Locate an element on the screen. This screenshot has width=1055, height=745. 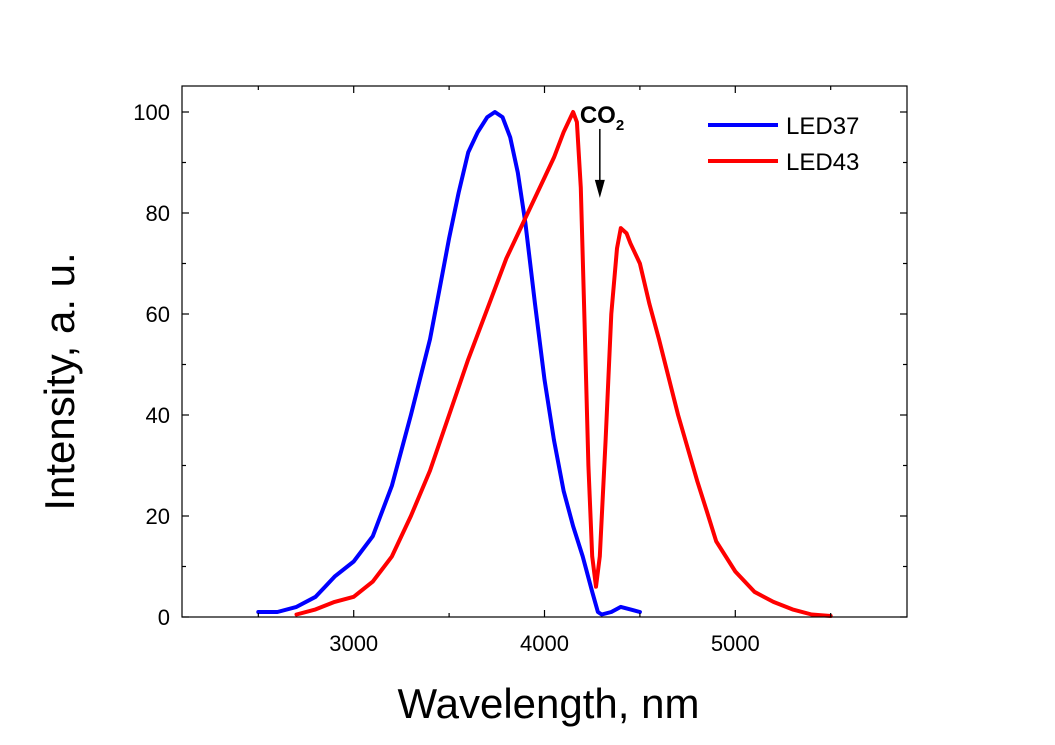
y-tick-label: 20 is located at coordinates (158, 516).